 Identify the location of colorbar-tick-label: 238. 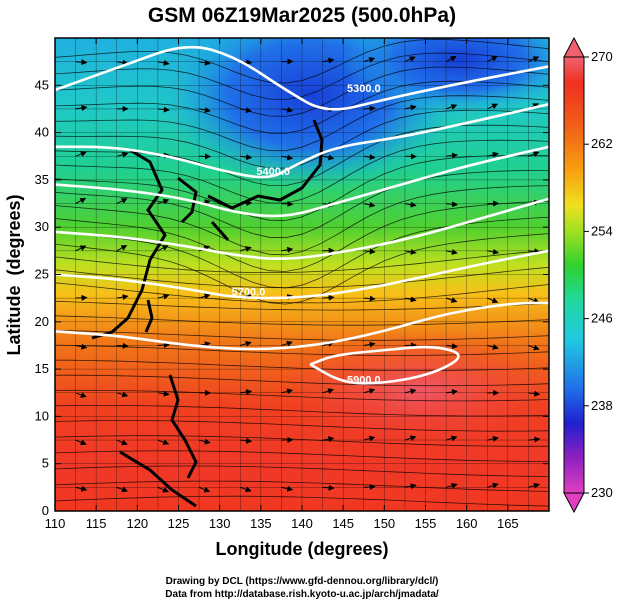
(602, 405).